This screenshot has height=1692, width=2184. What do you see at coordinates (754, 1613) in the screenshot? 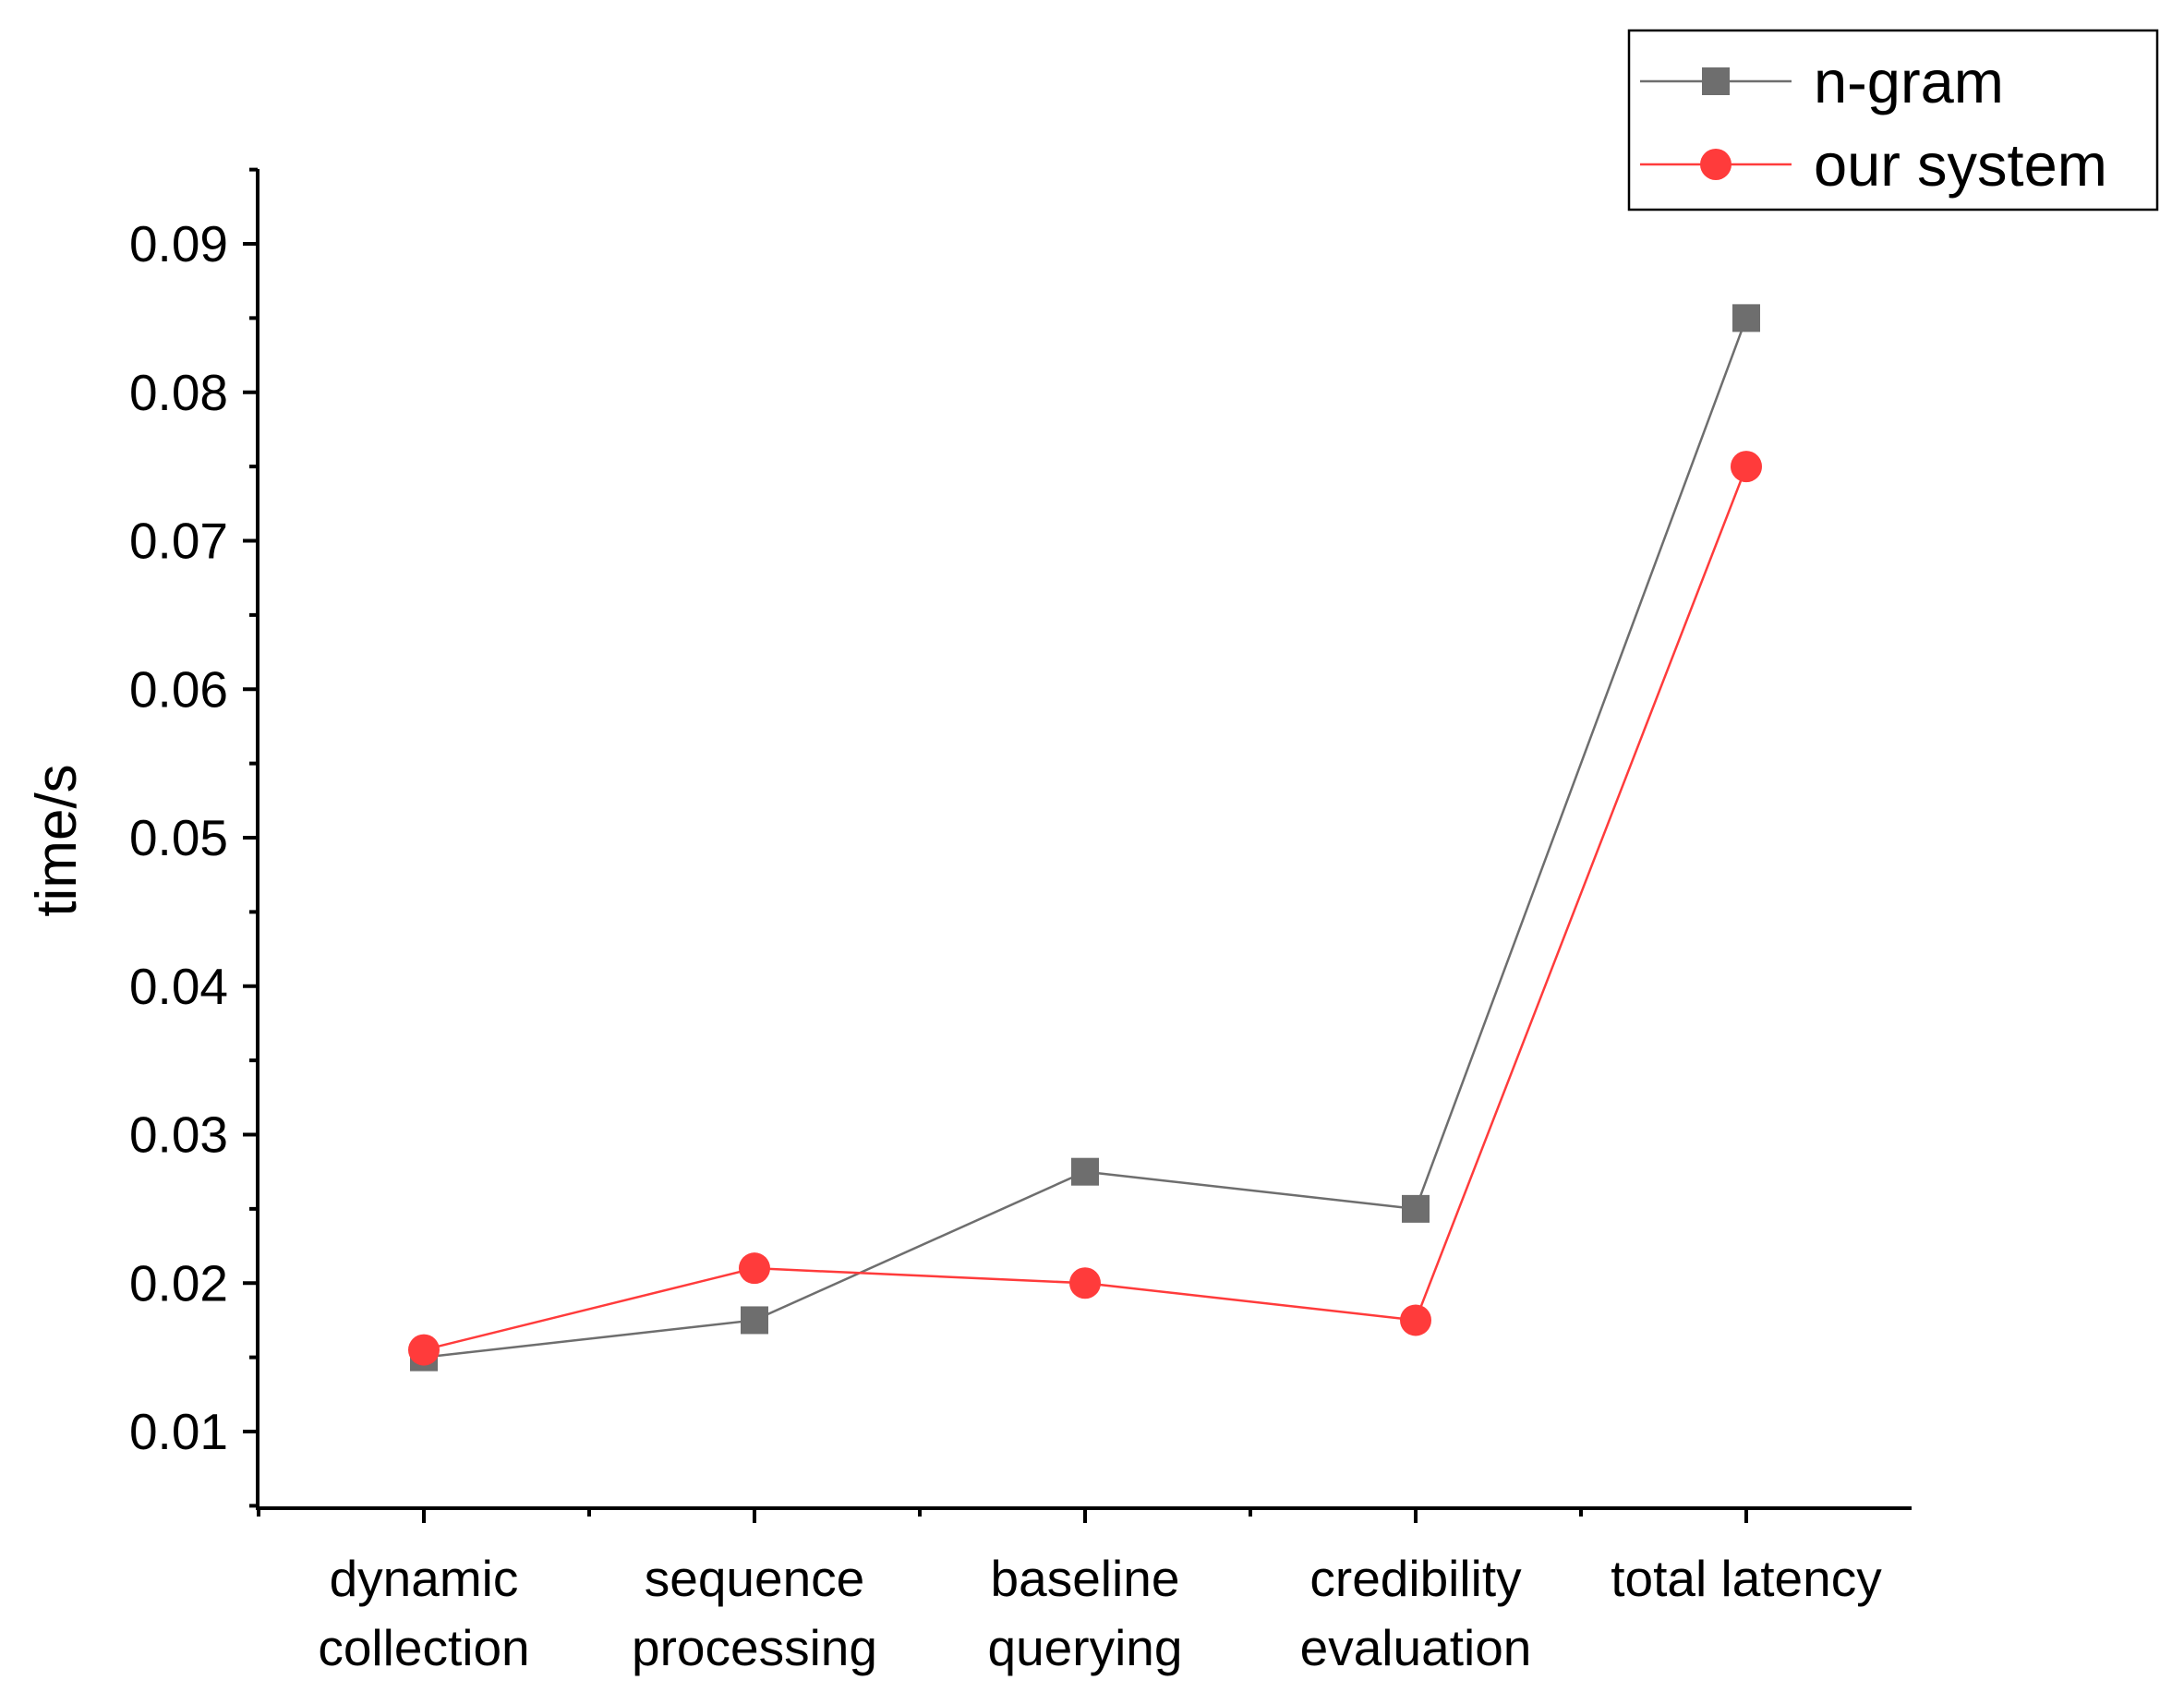
I see `x-tick-label: sequence processing` at bounding box center [754, 1613].